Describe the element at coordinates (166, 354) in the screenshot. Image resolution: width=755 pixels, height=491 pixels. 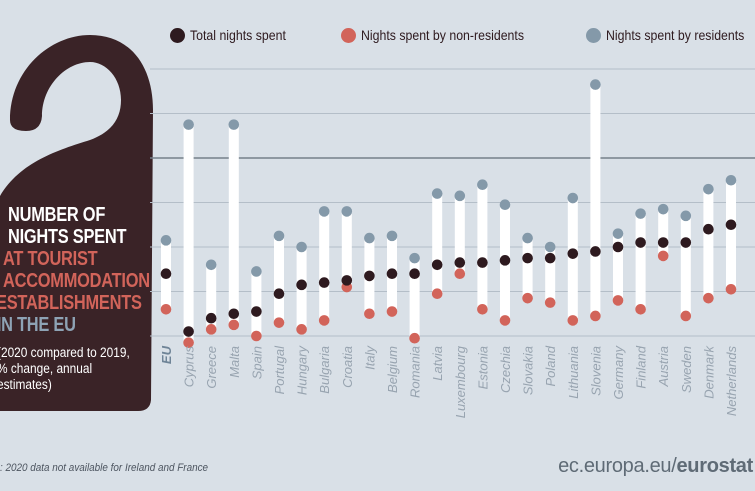
I see `x-tick-label: EU` at that location.